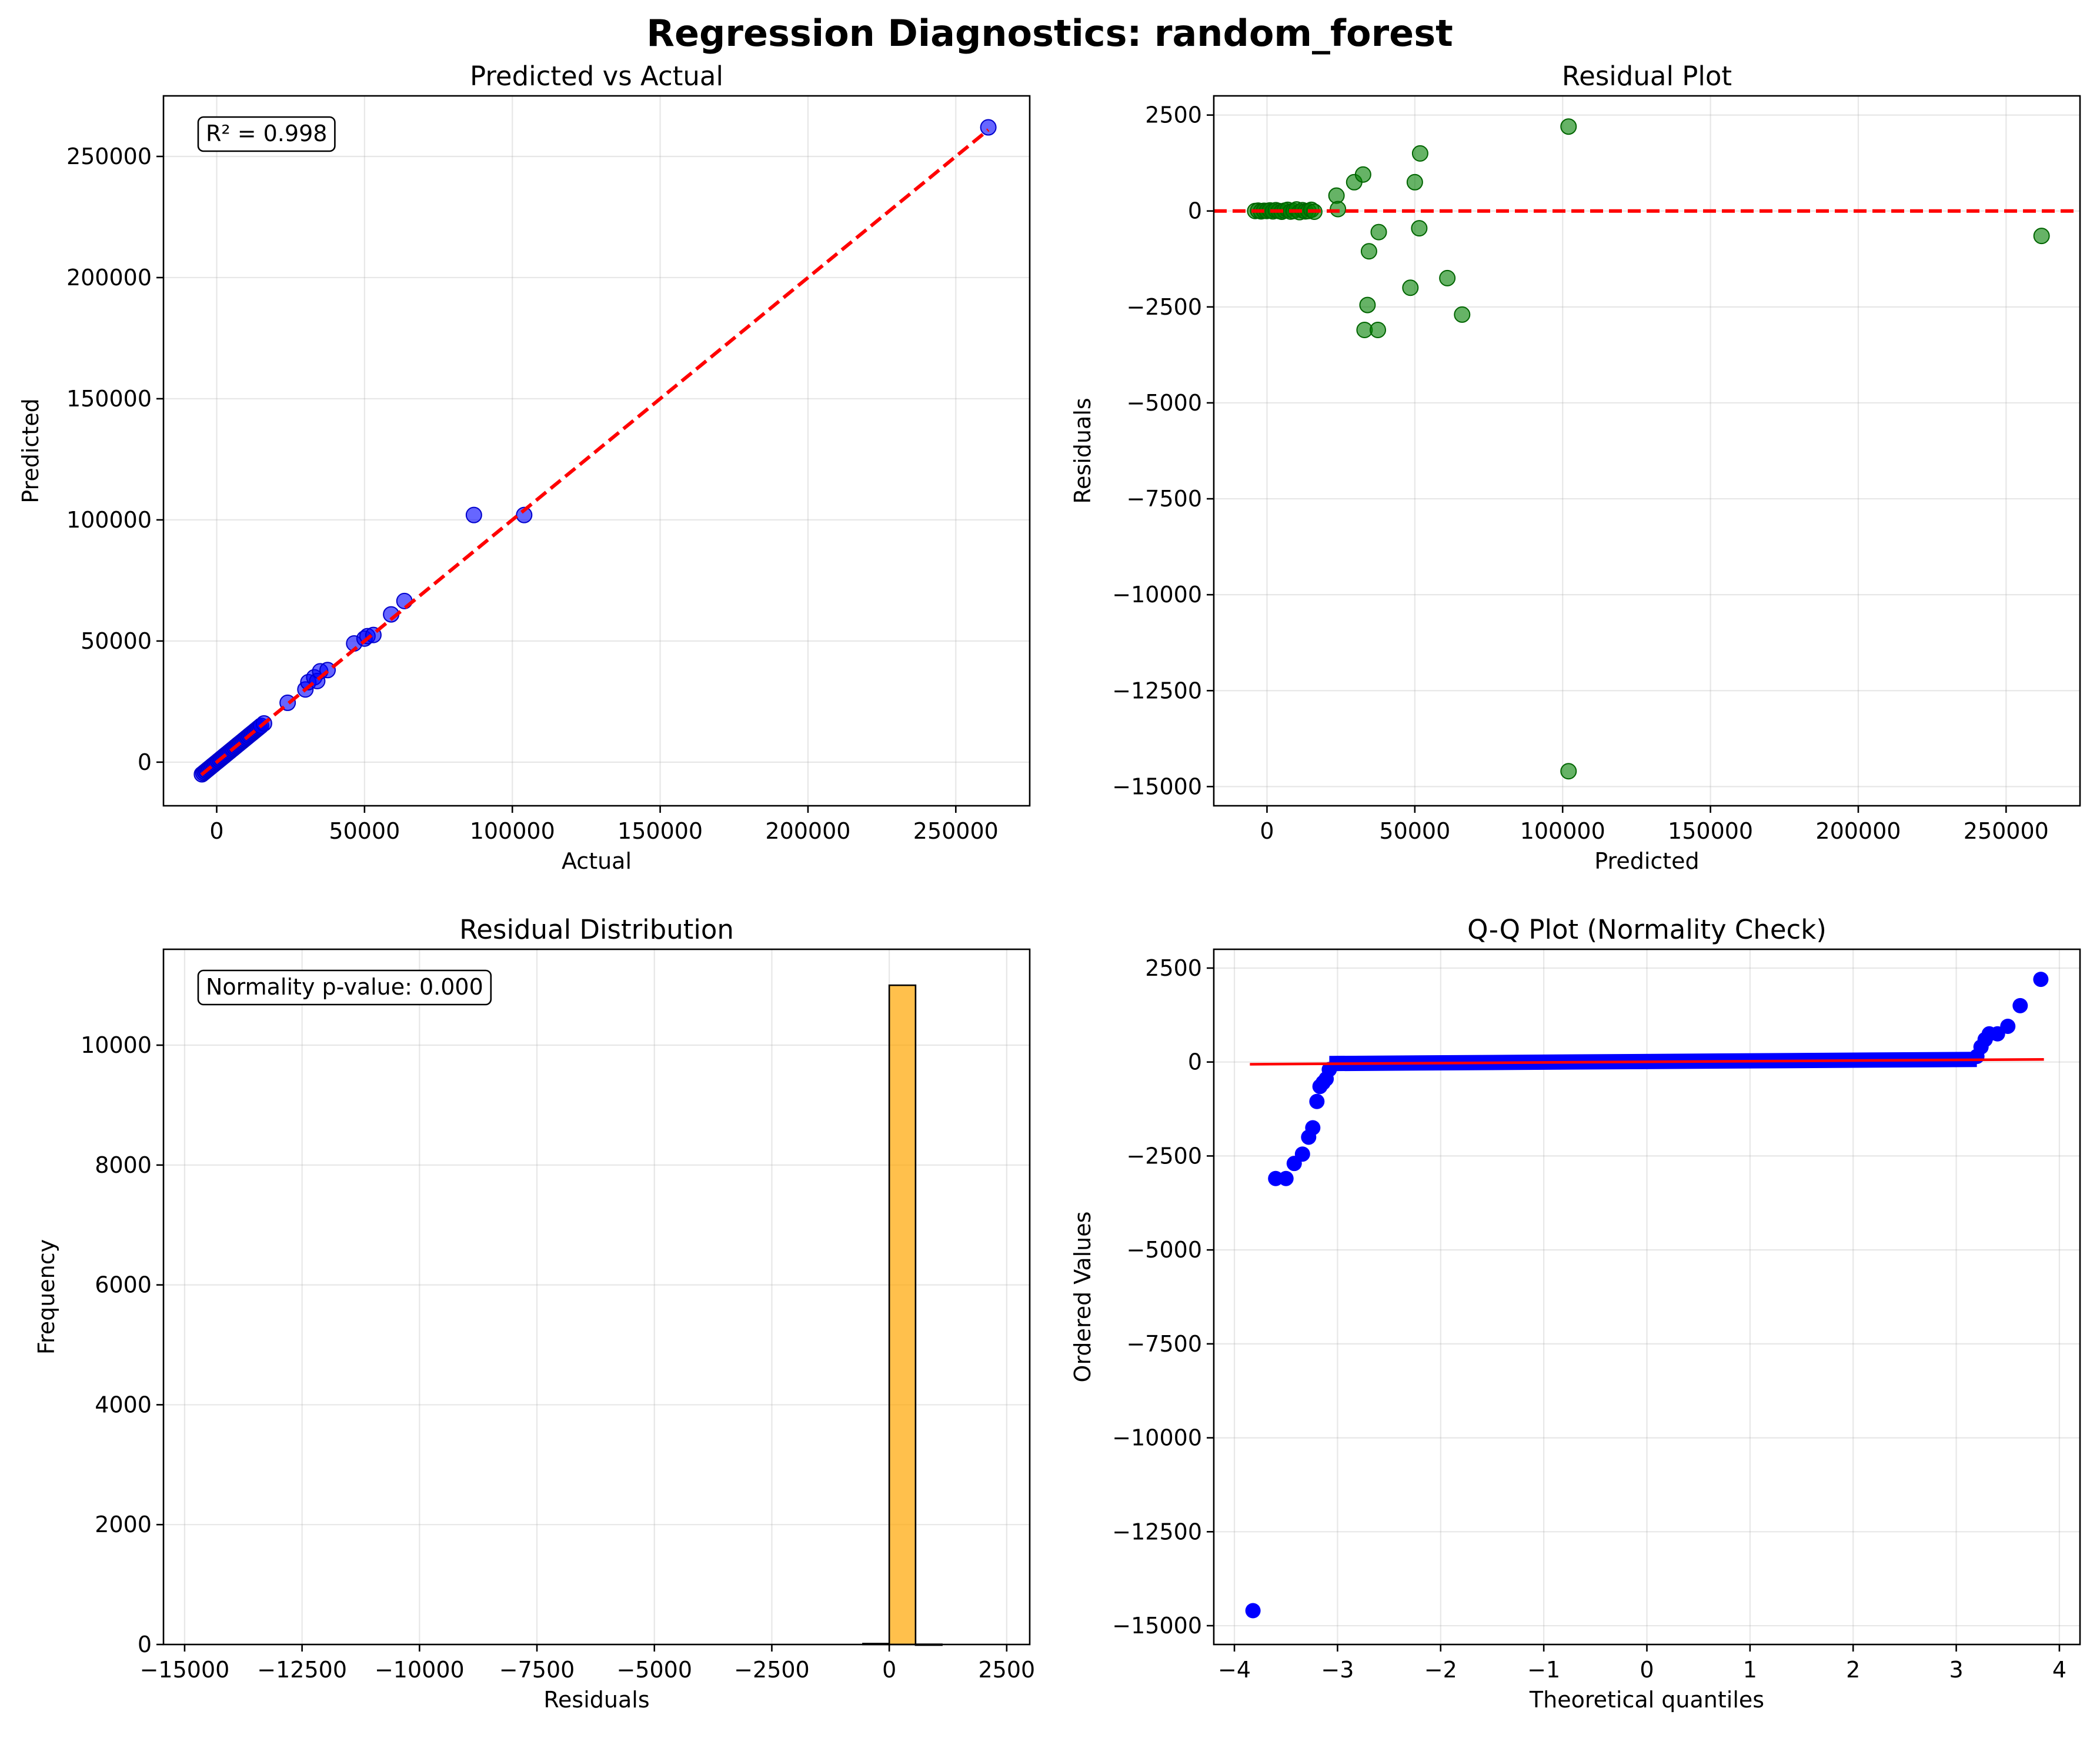  Describe the element at coordinates (1083, 450) in the screenshot. I see `y-axis-label: Residuals` at that location.